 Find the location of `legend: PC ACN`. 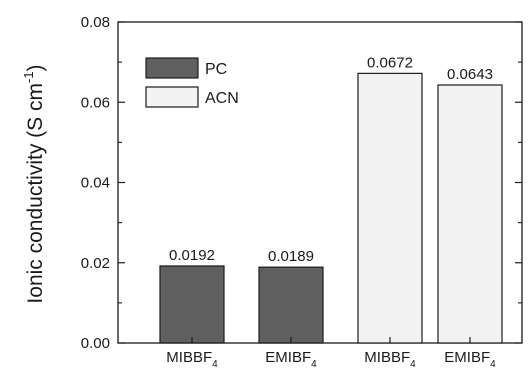

legend: PC ACN is located at coordinates (192, 82).